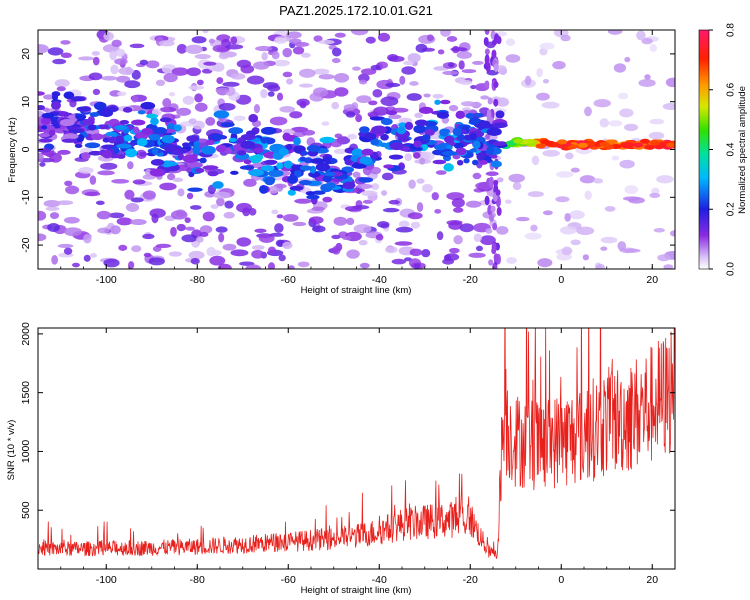 This screenshot has width=750, height=600. Describe the element at coordinates (356, 290) in the screenshot. I see `spectrogram-x-axis-label: Height of straight line (km)` at that location.